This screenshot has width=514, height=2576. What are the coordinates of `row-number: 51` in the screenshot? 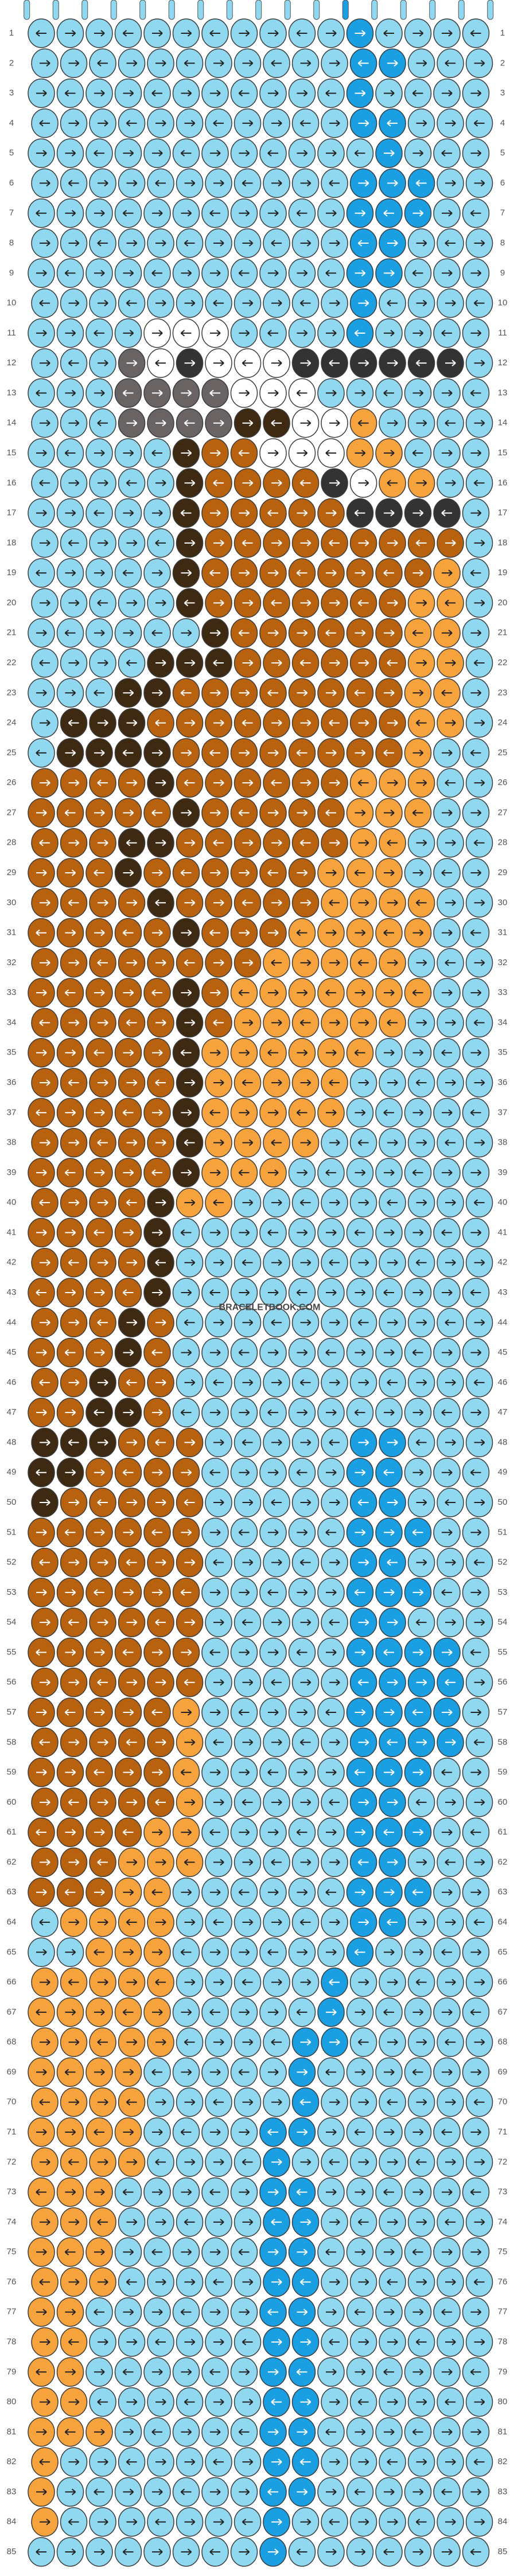 It's located at (12, 1532).